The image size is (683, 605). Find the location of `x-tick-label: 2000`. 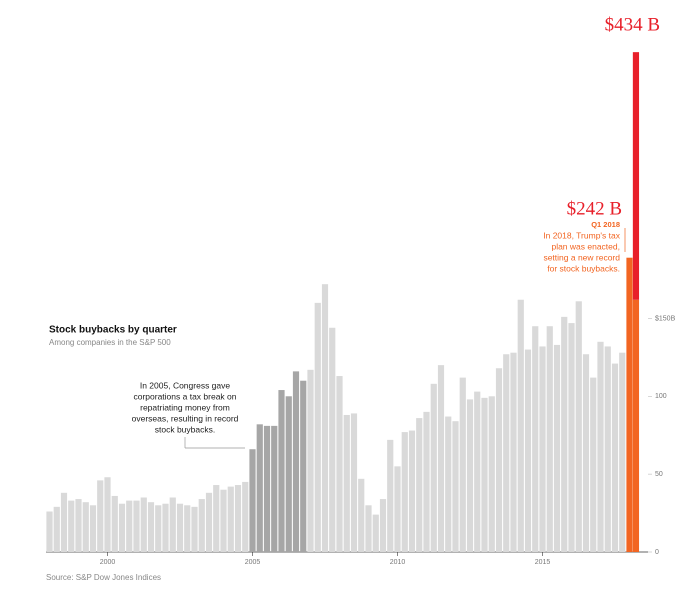

x-tick-label: 2000 is located at coordinates (108, 562).